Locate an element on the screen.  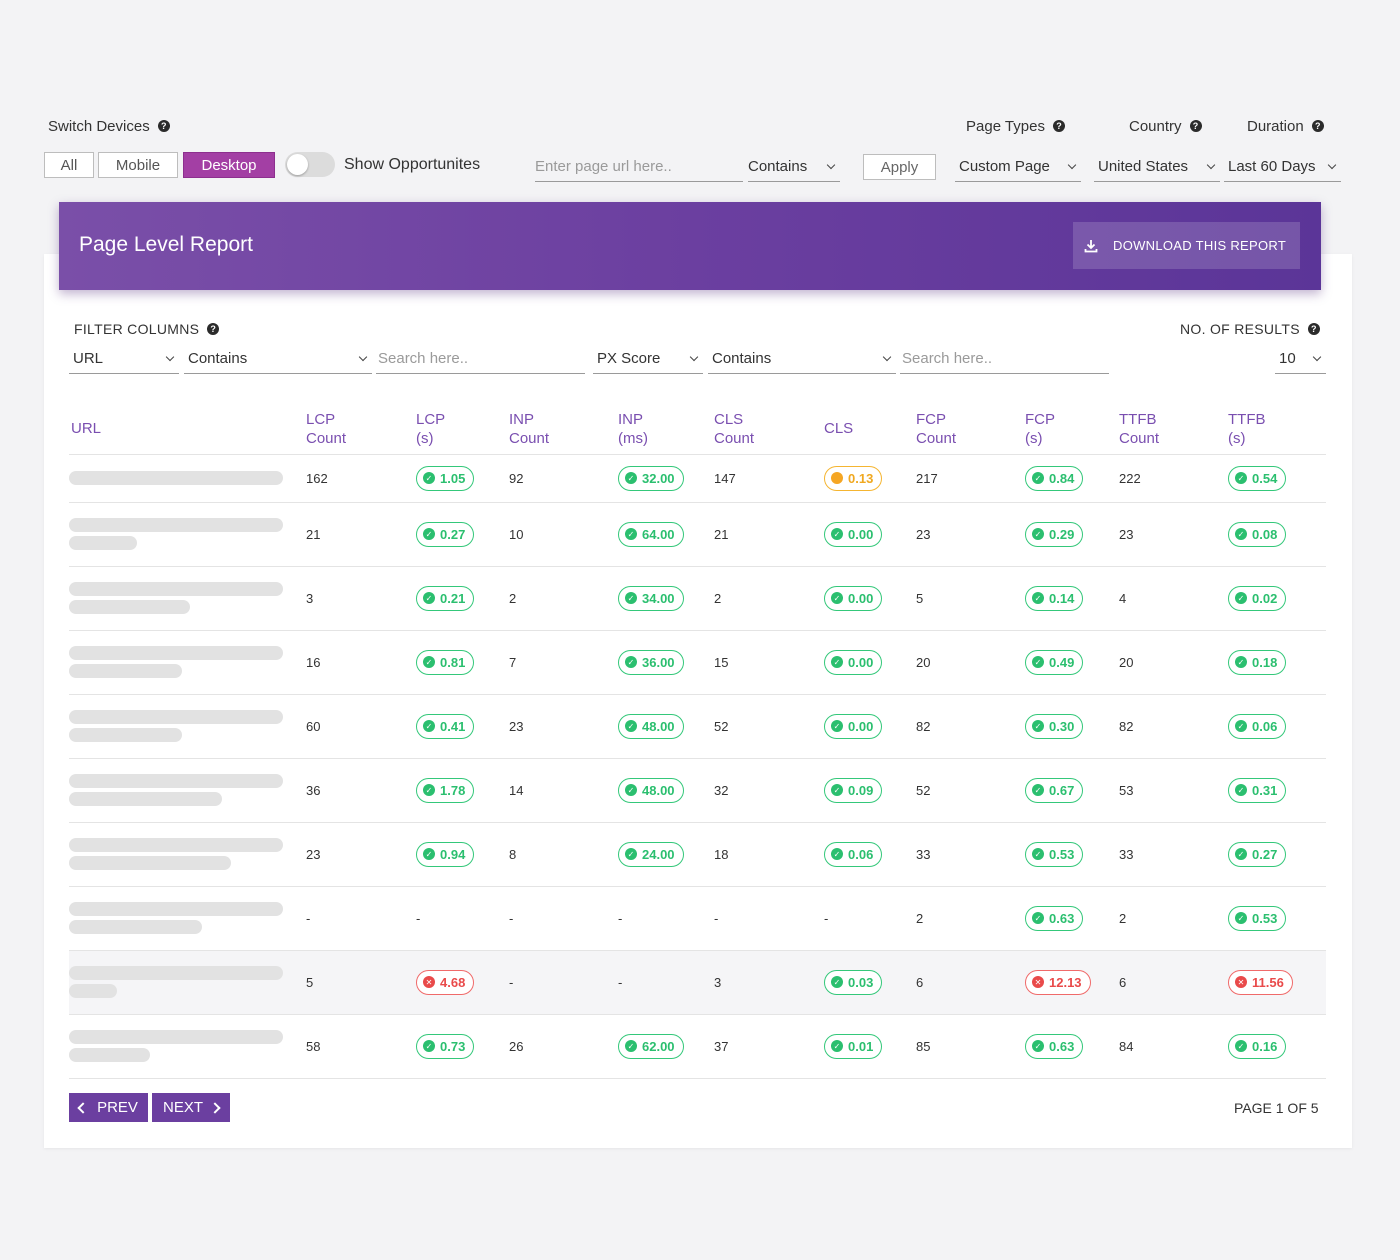
ttfb_count-cell: 33 is located at coordinates (1173, 854).